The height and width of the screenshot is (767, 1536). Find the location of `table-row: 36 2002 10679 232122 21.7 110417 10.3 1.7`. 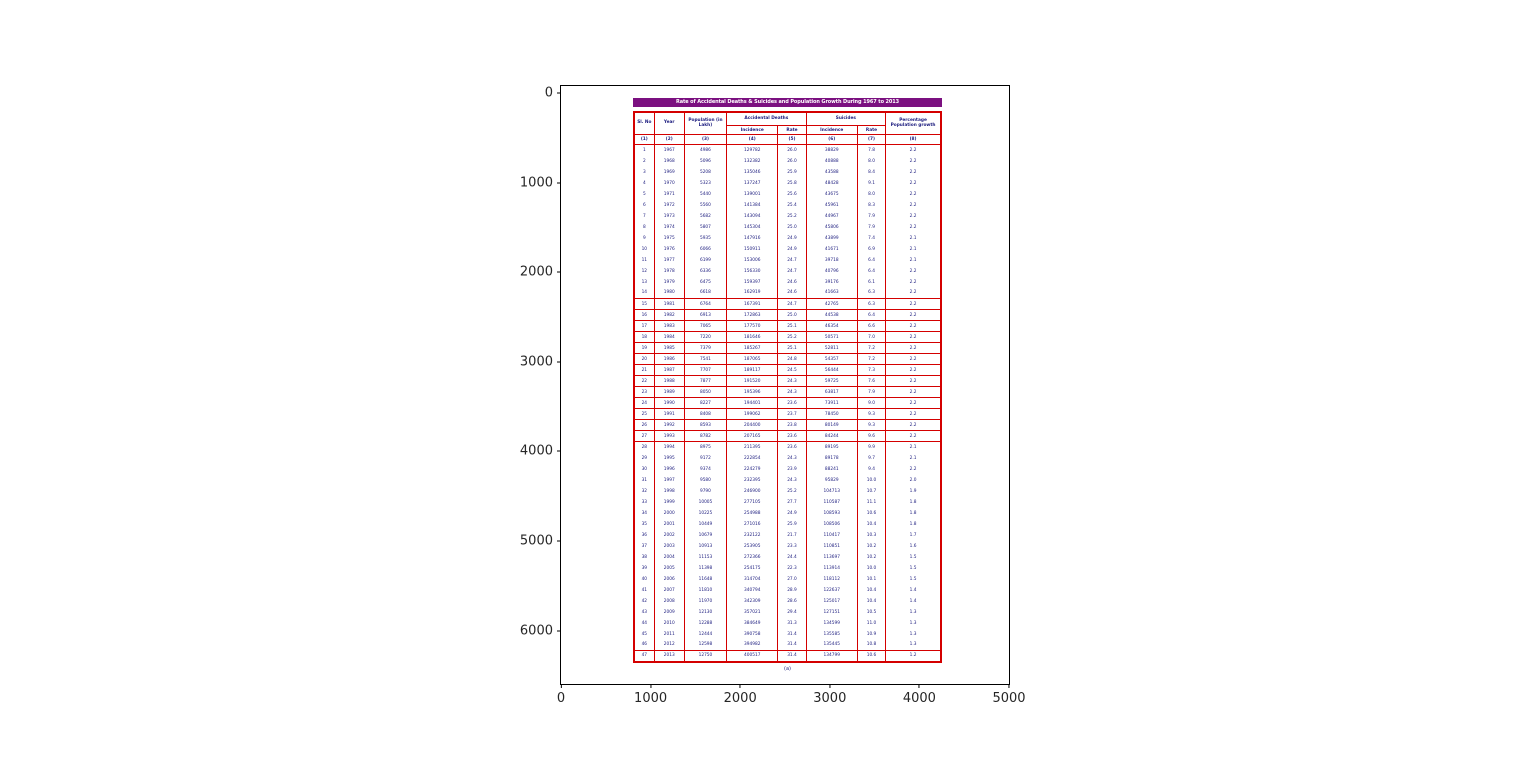

table-row: 36 2002 10679 232122 21.7 110417 10.3 1.7 is located at coordinates (787, 535).